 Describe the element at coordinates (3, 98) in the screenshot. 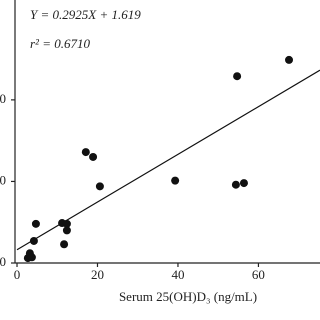

I see `y-tick-label: 20` at that location.